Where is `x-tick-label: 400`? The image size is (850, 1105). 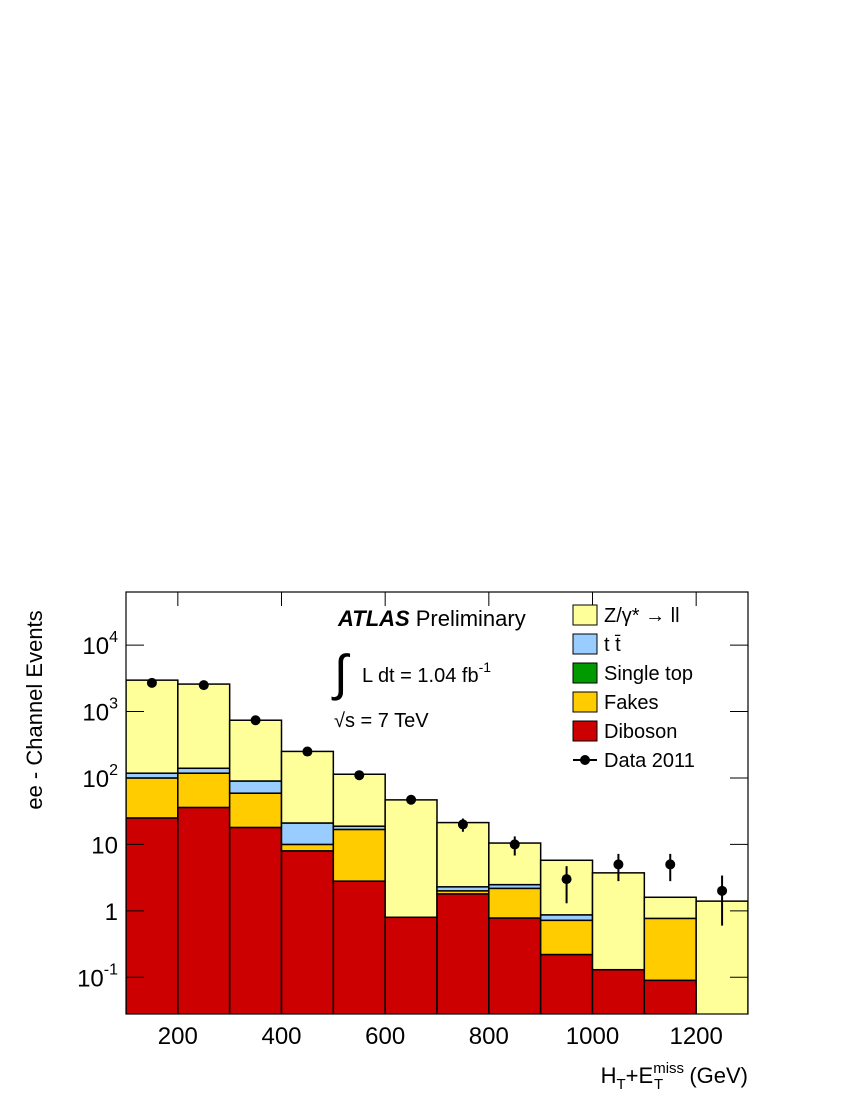
x-tick-label: 400 is located at coordinates (281, 1036).